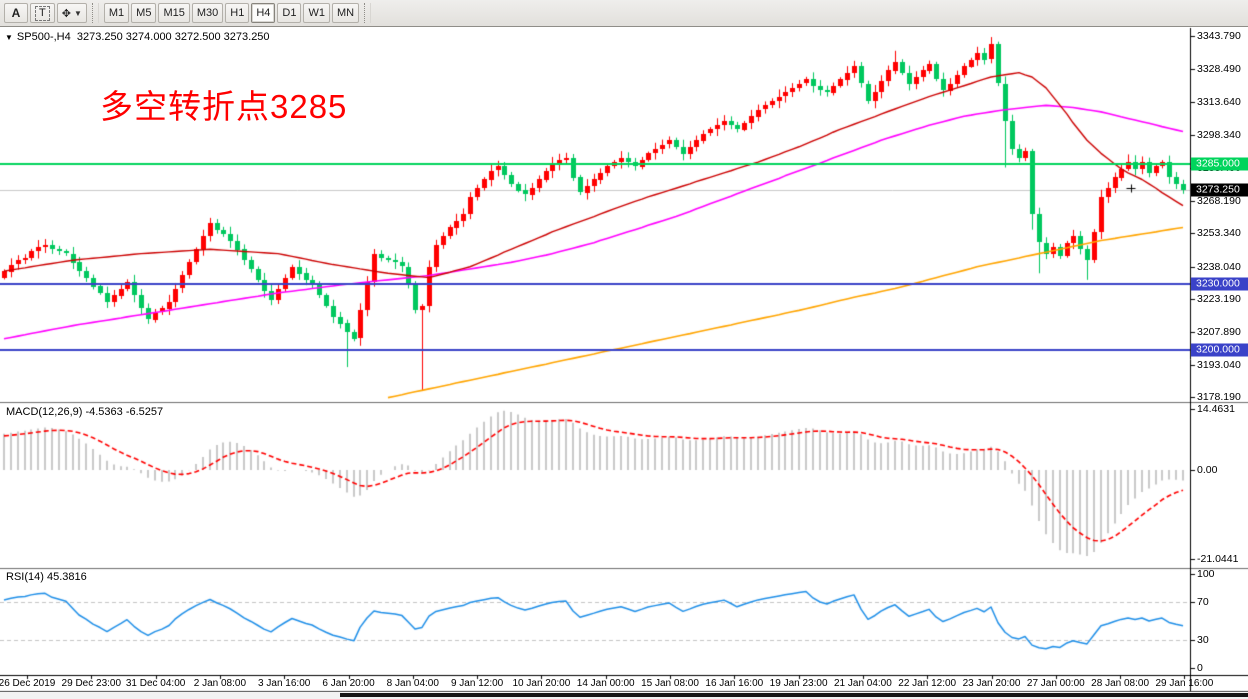  I want to click on timeframe-button-m30: M30, so click(207, 13).